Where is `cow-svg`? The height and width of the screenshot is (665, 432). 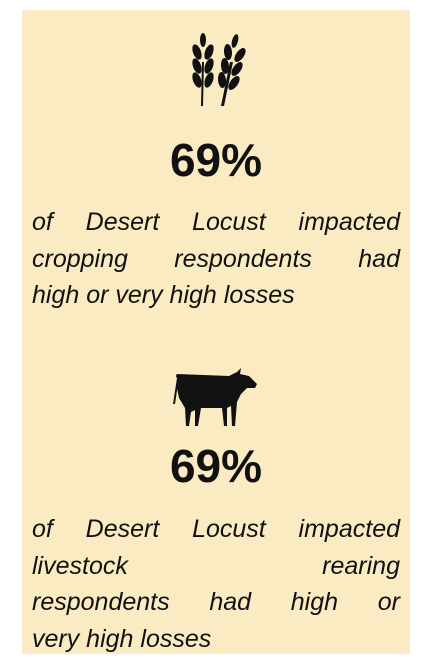 cow-svg is located at coordinates (215, 397).